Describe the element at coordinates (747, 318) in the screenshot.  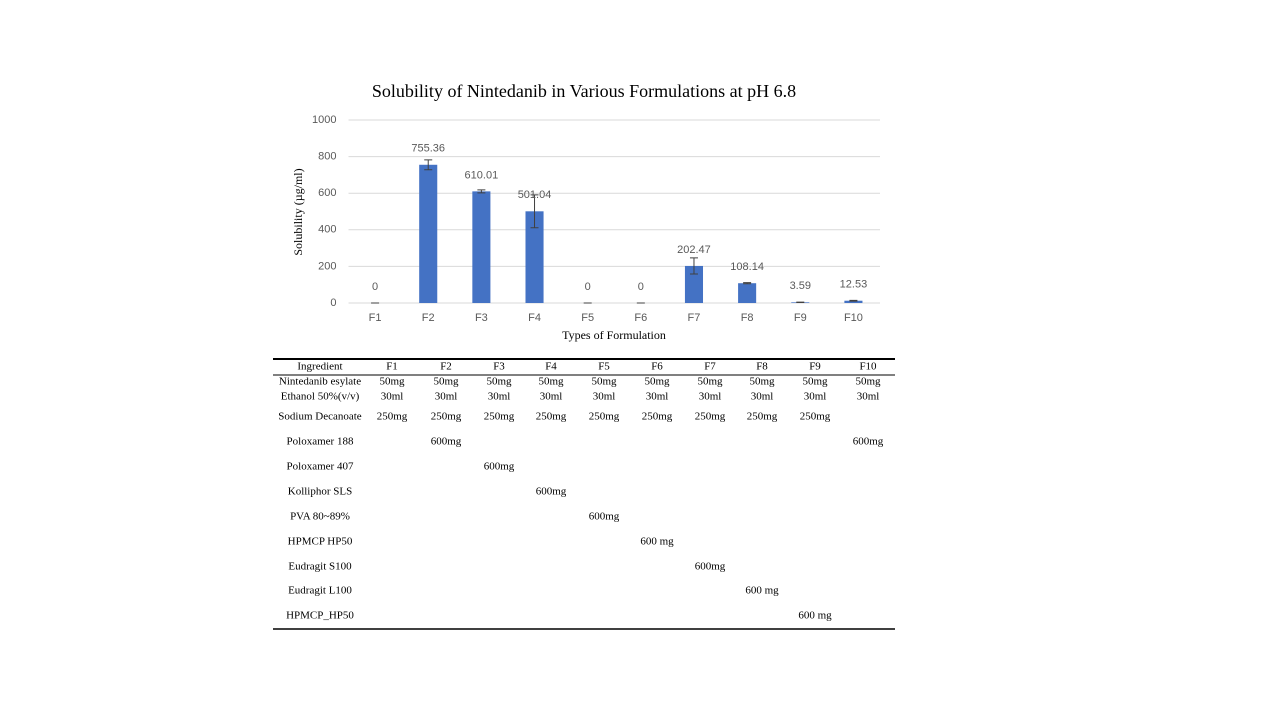
I see `x-tick-label: F8` at that location.